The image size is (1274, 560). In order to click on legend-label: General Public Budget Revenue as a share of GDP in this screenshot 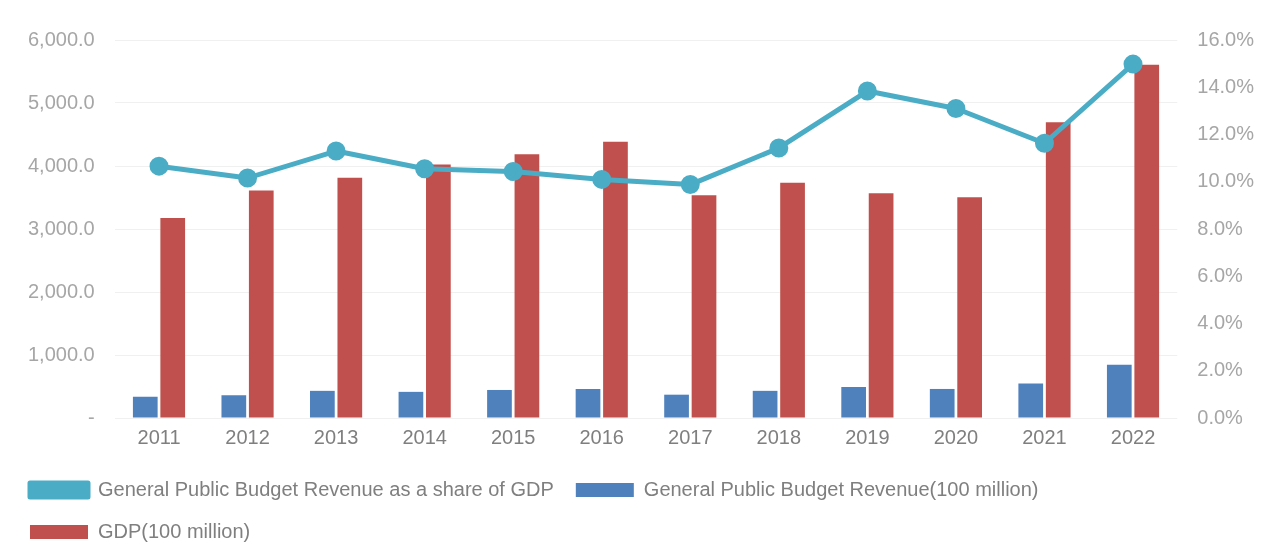, I will do `click(326, 488)`.